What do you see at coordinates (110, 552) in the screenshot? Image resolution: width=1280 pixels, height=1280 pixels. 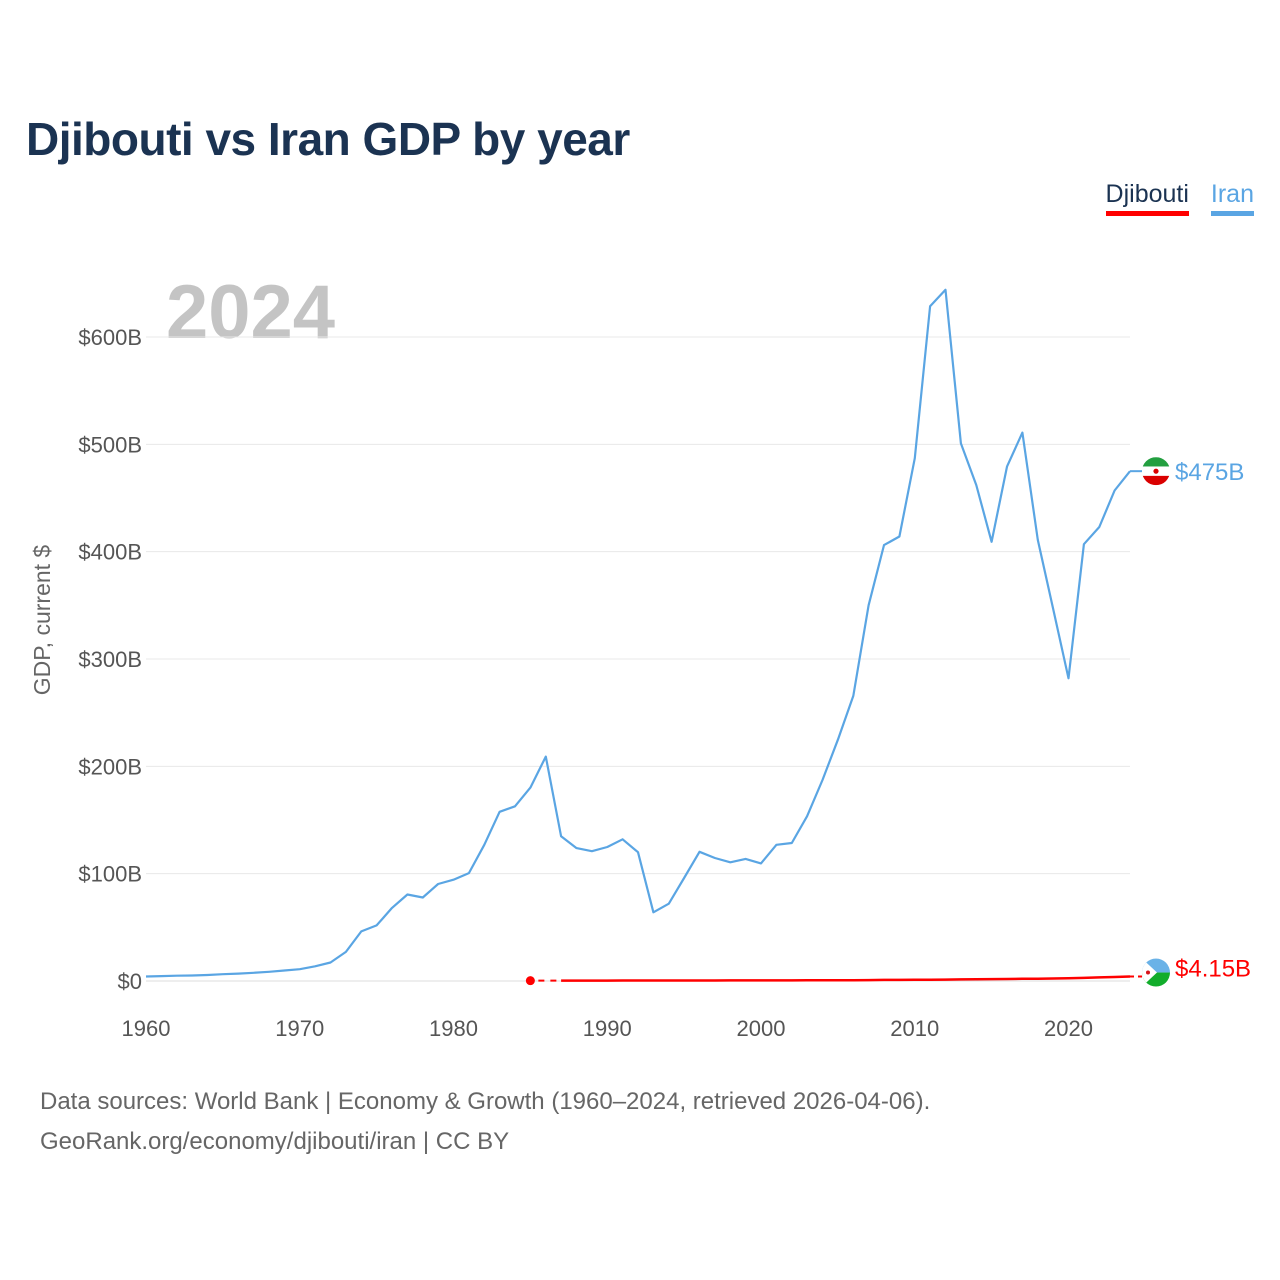 I see `y-tick-label: $400B` at bounding box center [110, 552].